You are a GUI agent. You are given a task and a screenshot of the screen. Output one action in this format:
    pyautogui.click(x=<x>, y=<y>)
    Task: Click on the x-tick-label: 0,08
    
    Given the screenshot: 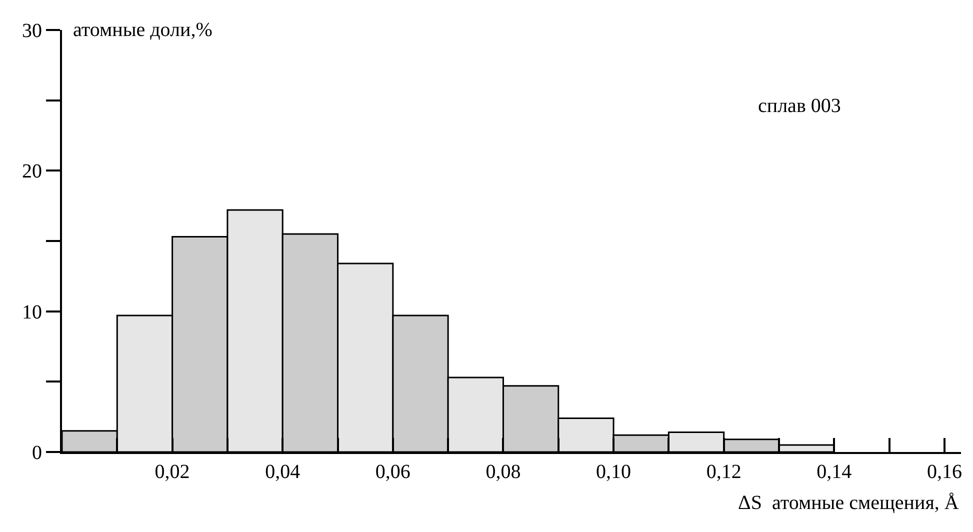 What is the action you would take?
    pyautogui.click(x=503, y=472)
    